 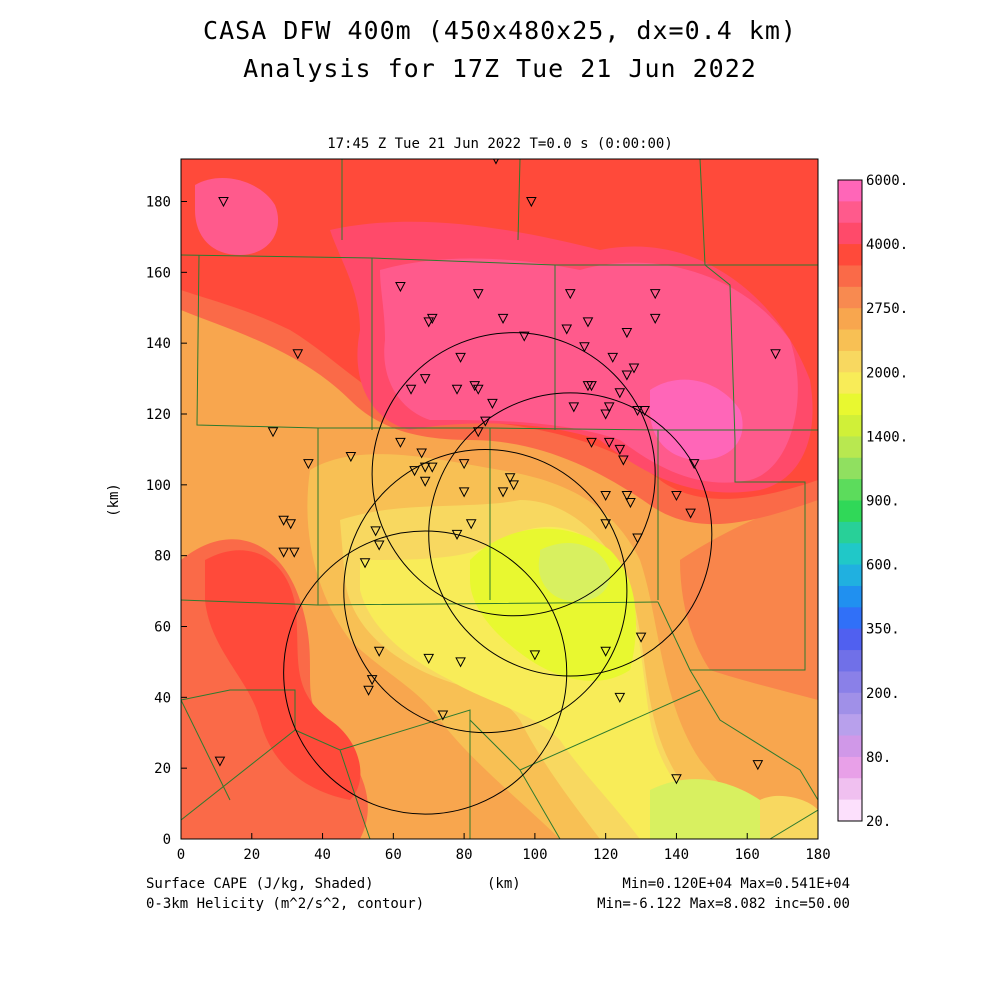 I want to click on footer-shaded-stats: Min=0.120E+04 Max=0.541E+04, so click(x=736, y=884).